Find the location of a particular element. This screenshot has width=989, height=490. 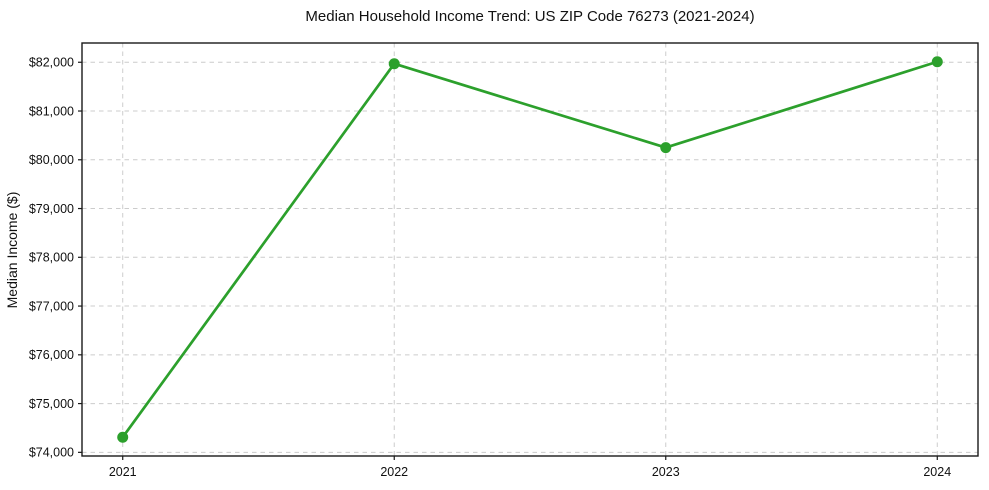

y-axis-title: Median Income ($) is located at coordinates (12, 250).